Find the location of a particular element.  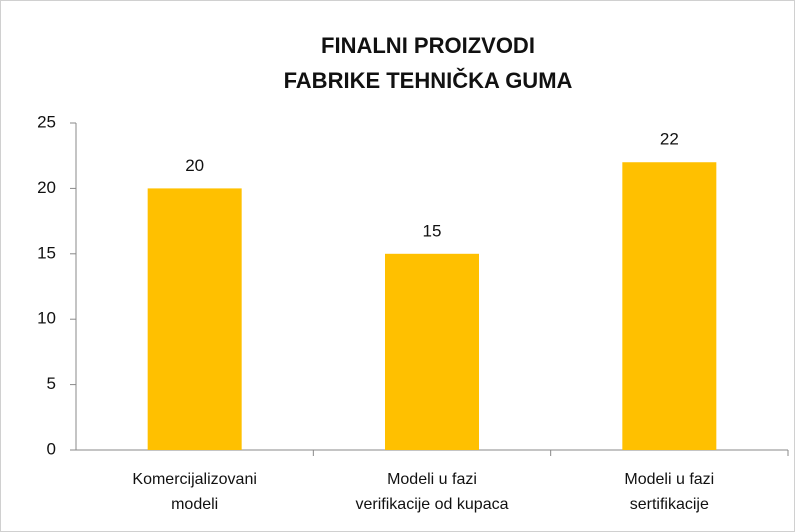

y-tick-label: 0 is located at coordinates (51, 448).